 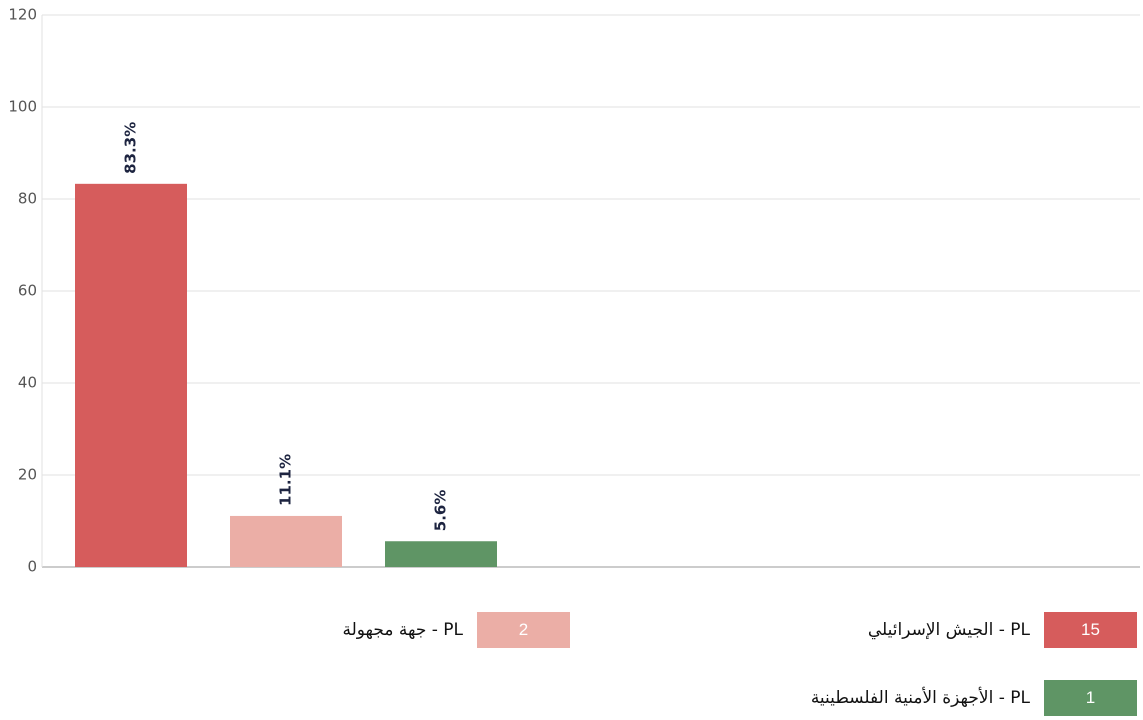 What do you see at coordinates (402, 630) in the screenshot?
I see `legend-name: PL - جهة مجهولة` at bounding box center [402, 630].